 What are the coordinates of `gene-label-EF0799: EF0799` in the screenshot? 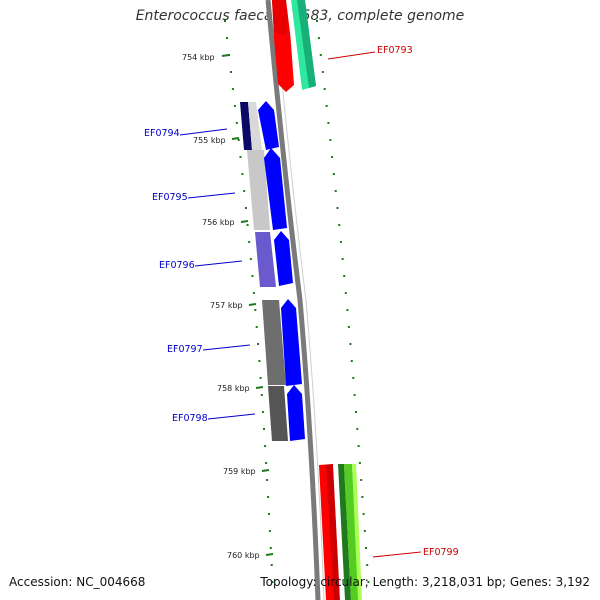 It's located at (441, 552).